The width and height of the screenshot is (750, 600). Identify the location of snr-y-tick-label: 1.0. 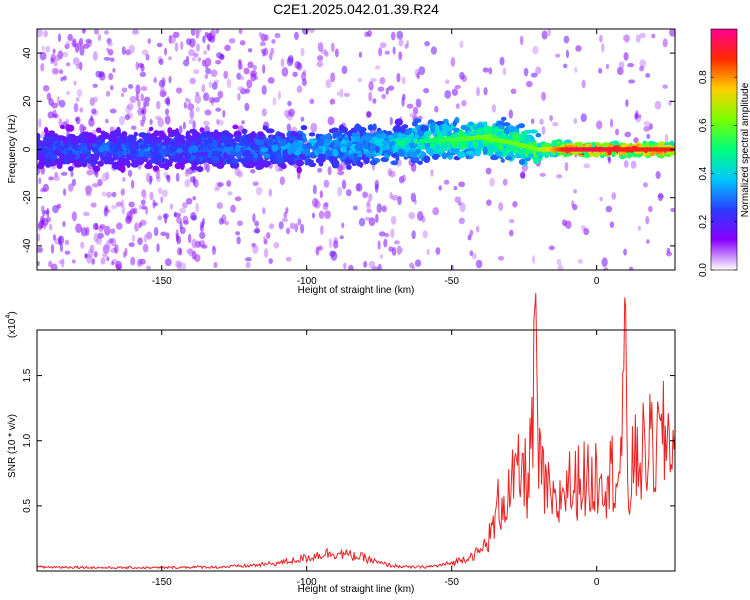
(27, 440).